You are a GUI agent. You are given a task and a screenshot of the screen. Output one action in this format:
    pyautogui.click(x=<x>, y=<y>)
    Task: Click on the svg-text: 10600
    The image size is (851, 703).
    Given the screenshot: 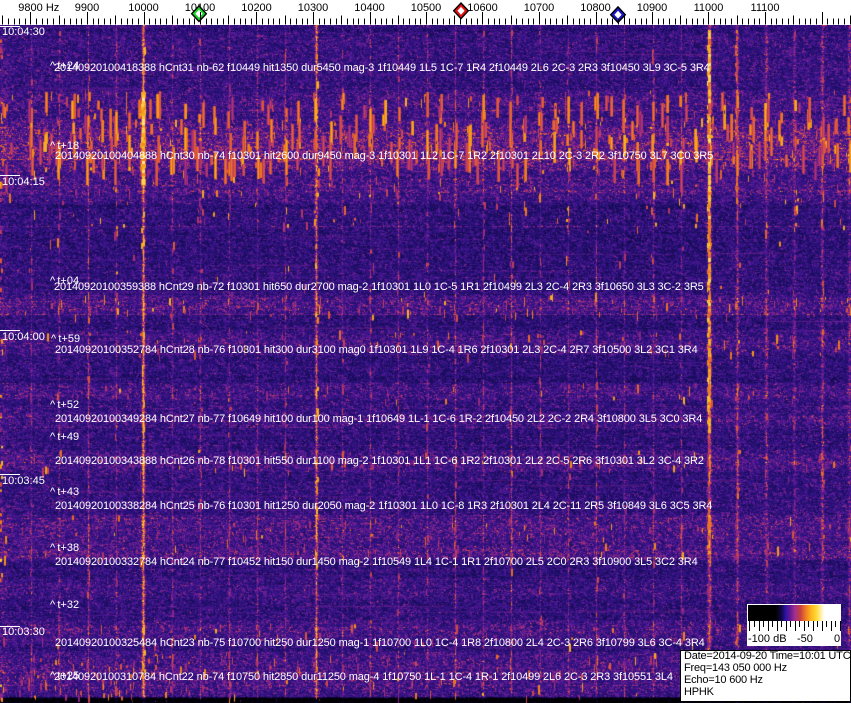 What is the action you would take?
    pyautogui.click(x=482, y=8)
    